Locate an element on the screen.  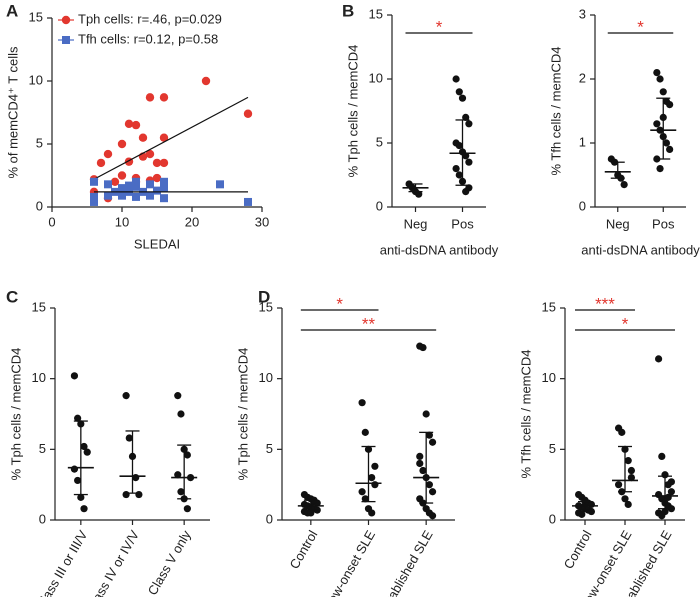
x-tick-label: 20 is located at coordinates (192, 221).